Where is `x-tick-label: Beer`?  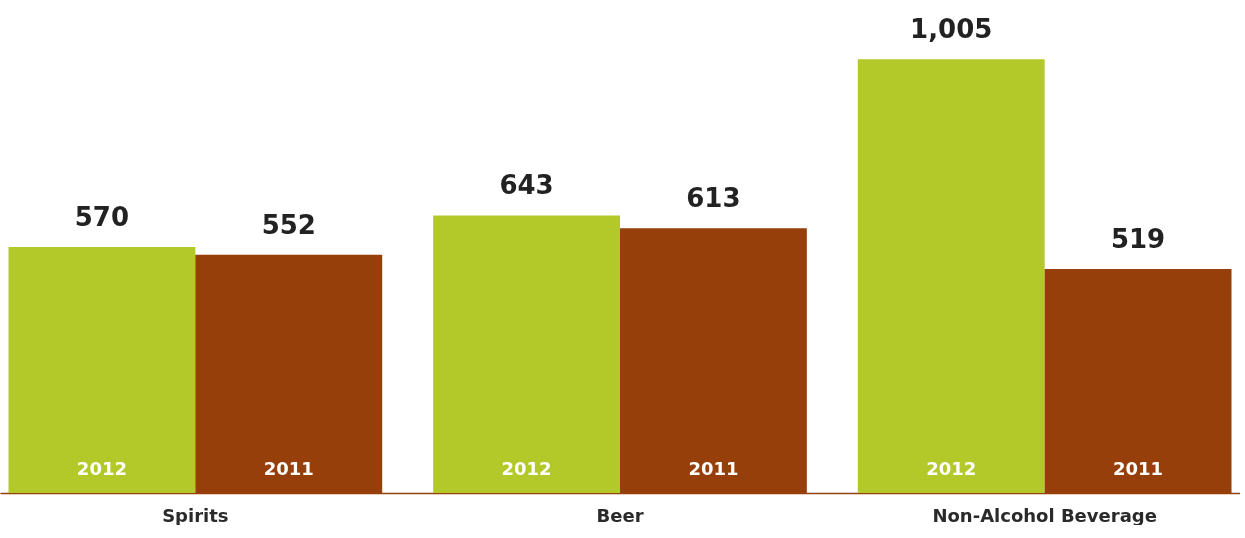
x-tick-label: Beer is located at coordinates (620, 515).